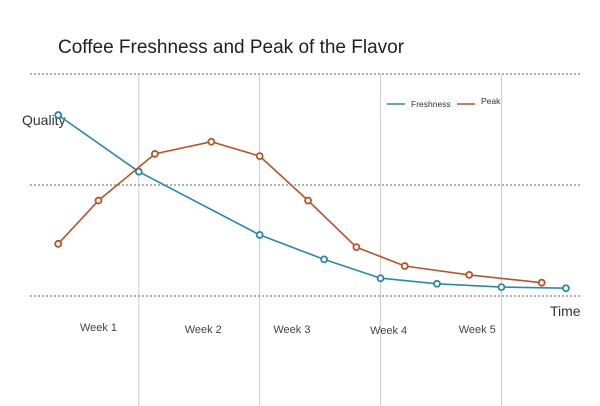 The width and height of the screenshot is (600, 406). What do you see at coordinates (491, 101) in the screenshot?
I see `legend-label-peak: Peak` at bounding box center [491, 101].